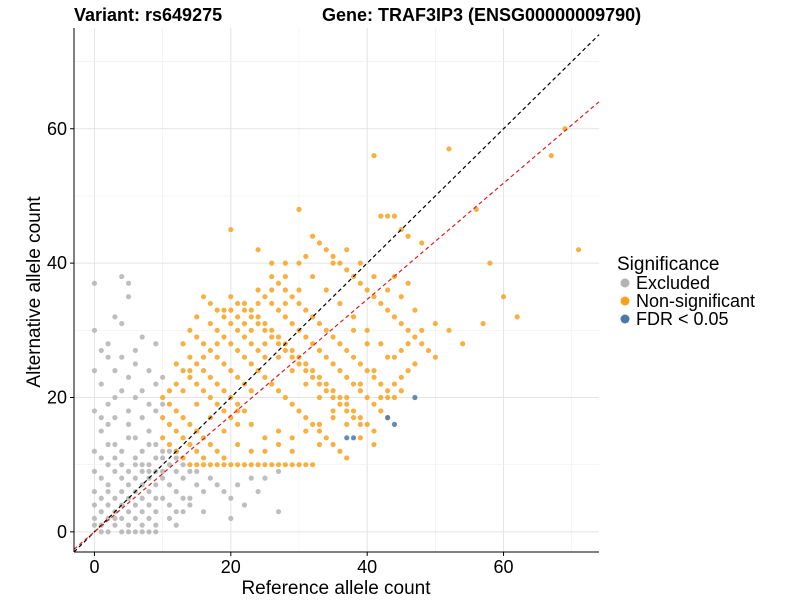  Describe the element at coordinates (504, 567) in the screenshot. I see `x-tick-label: 60` at that location.